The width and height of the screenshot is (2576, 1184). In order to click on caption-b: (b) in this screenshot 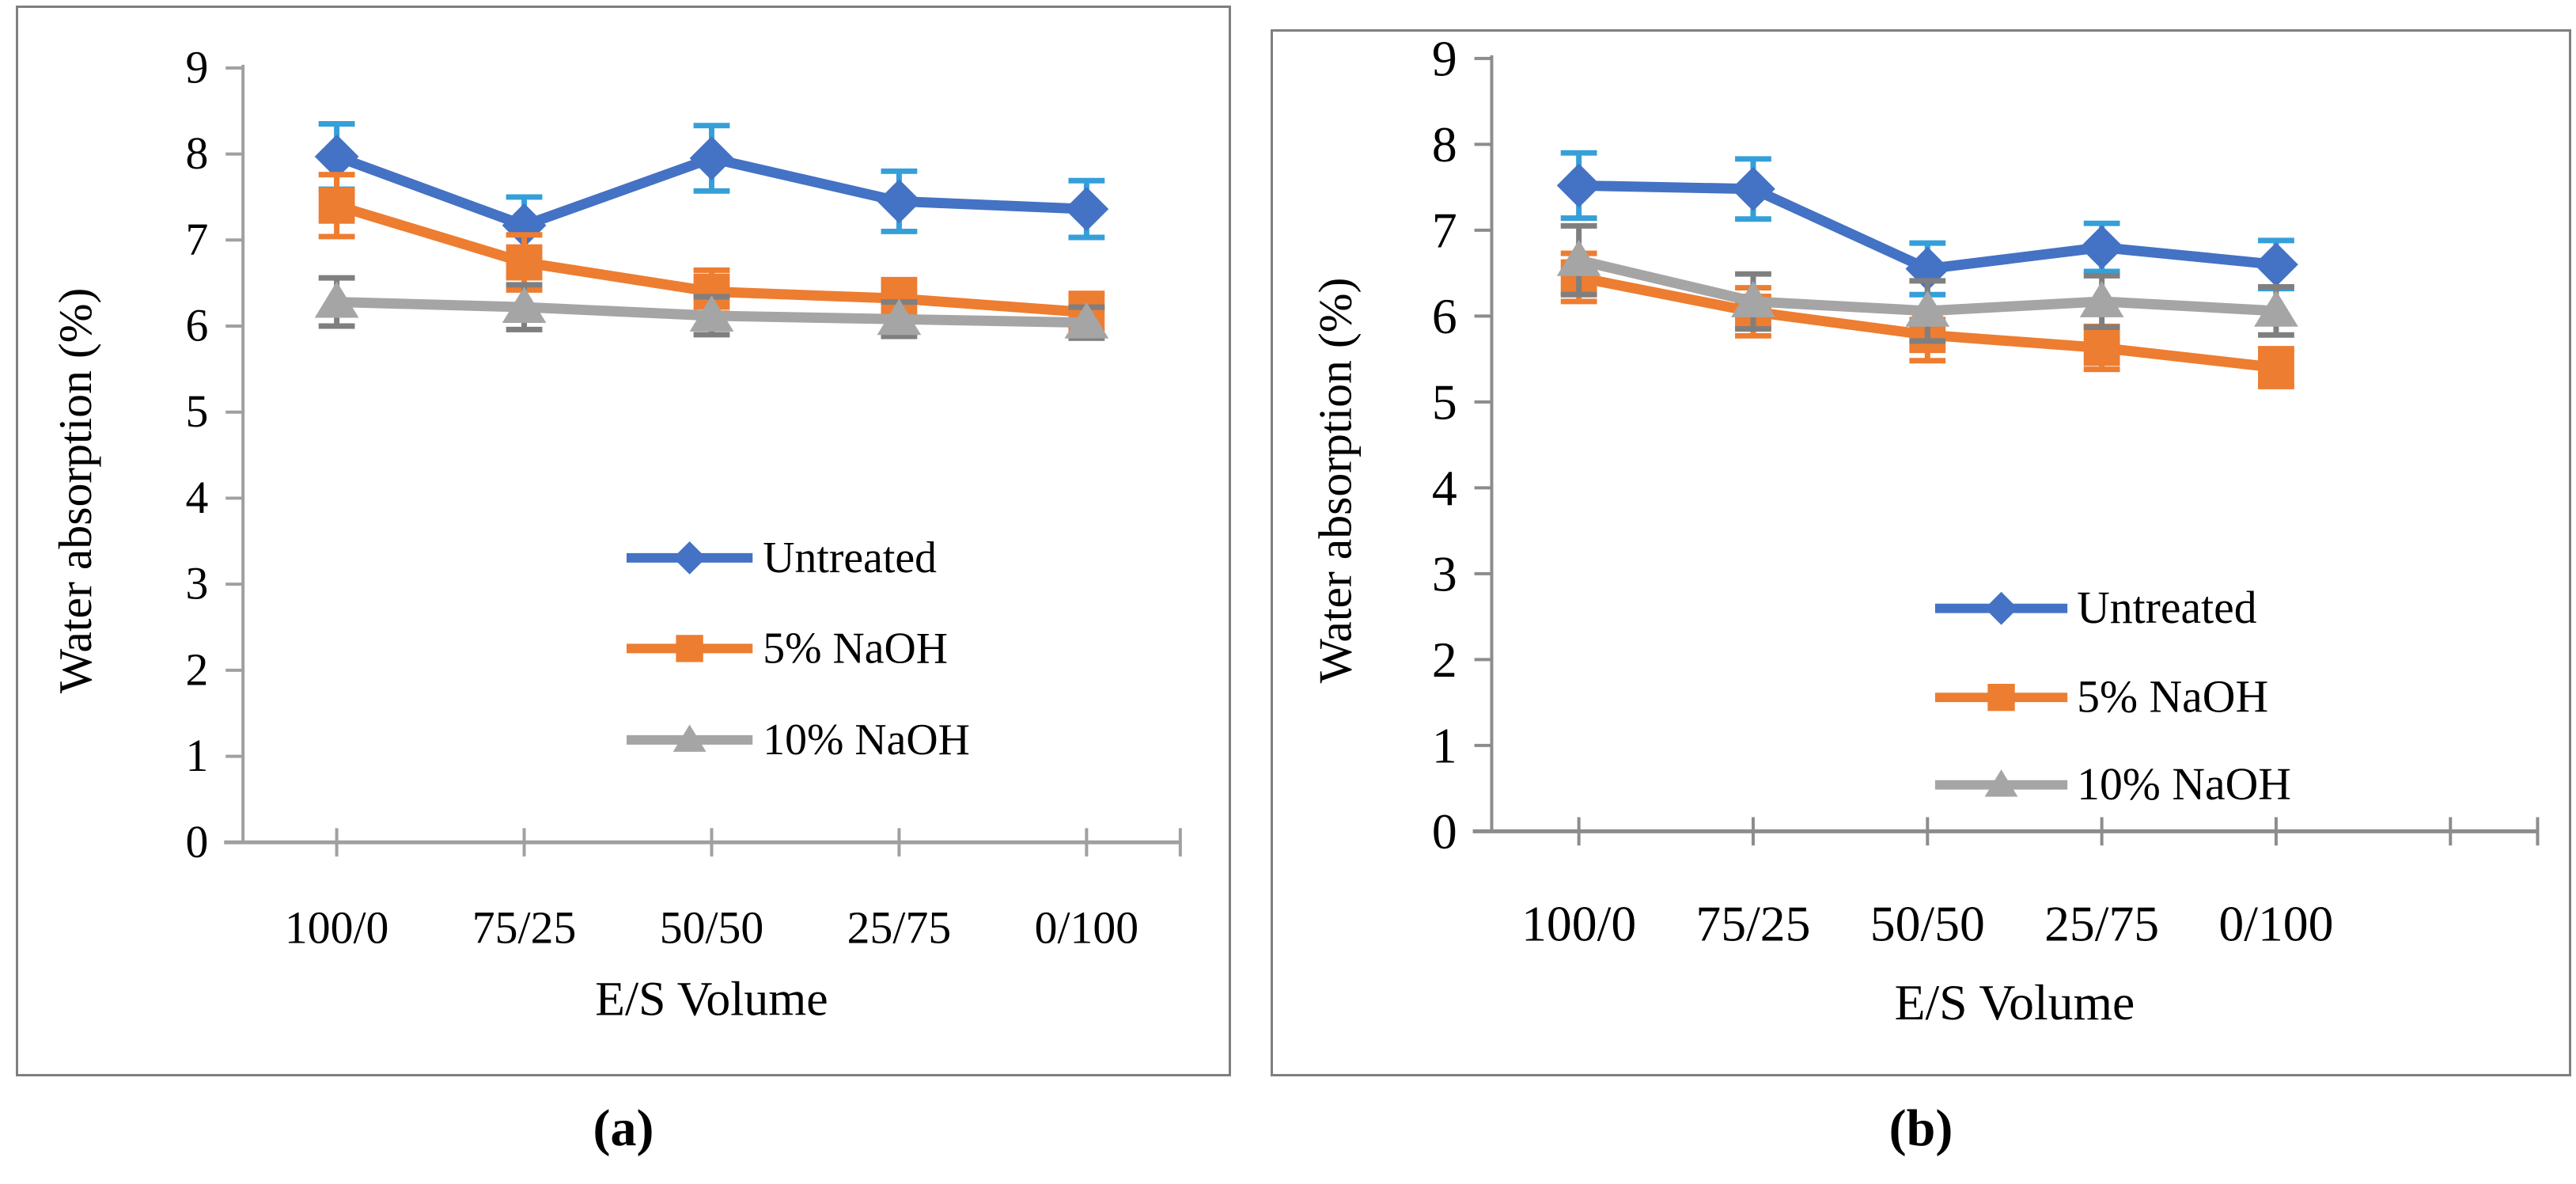, I will do `click(1920, 1128)`.